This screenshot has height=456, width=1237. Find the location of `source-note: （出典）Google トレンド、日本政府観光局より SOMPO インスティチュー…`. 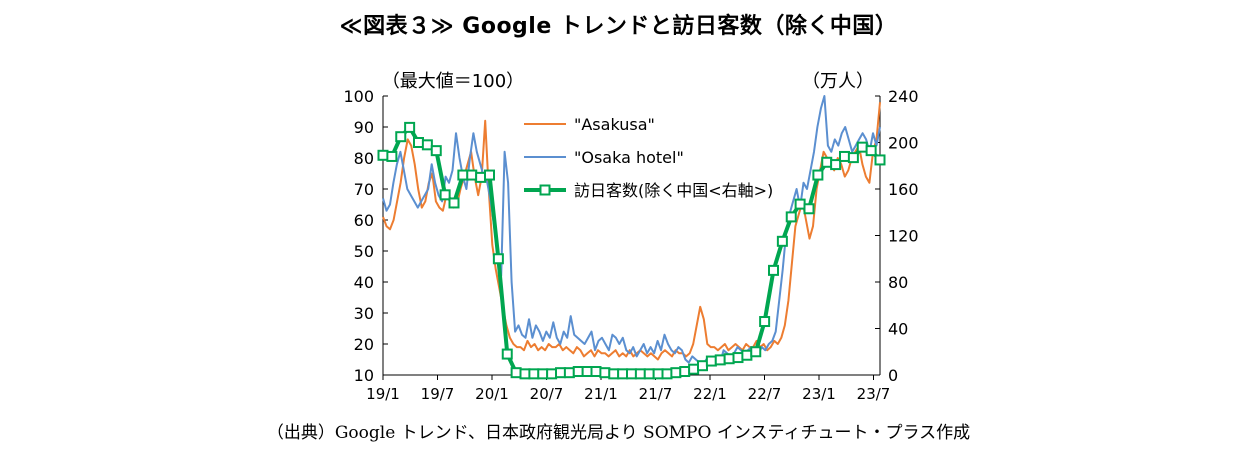

source-note: （出典）Google トレンド、日本政府観光局より SOMPO インスティチュー… is located at coordinates (618, 433).